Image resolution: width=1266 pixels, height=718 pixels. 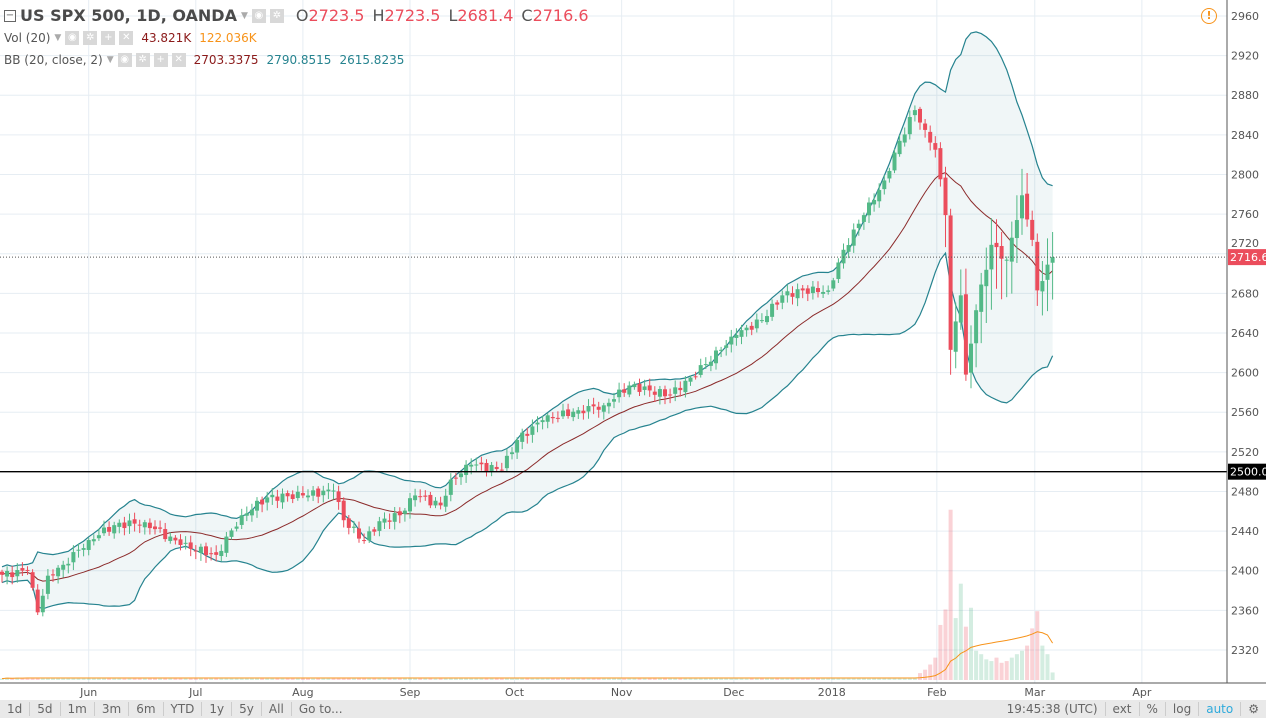 I want to click on collapse-icon: −, so click(x=10, y=15).